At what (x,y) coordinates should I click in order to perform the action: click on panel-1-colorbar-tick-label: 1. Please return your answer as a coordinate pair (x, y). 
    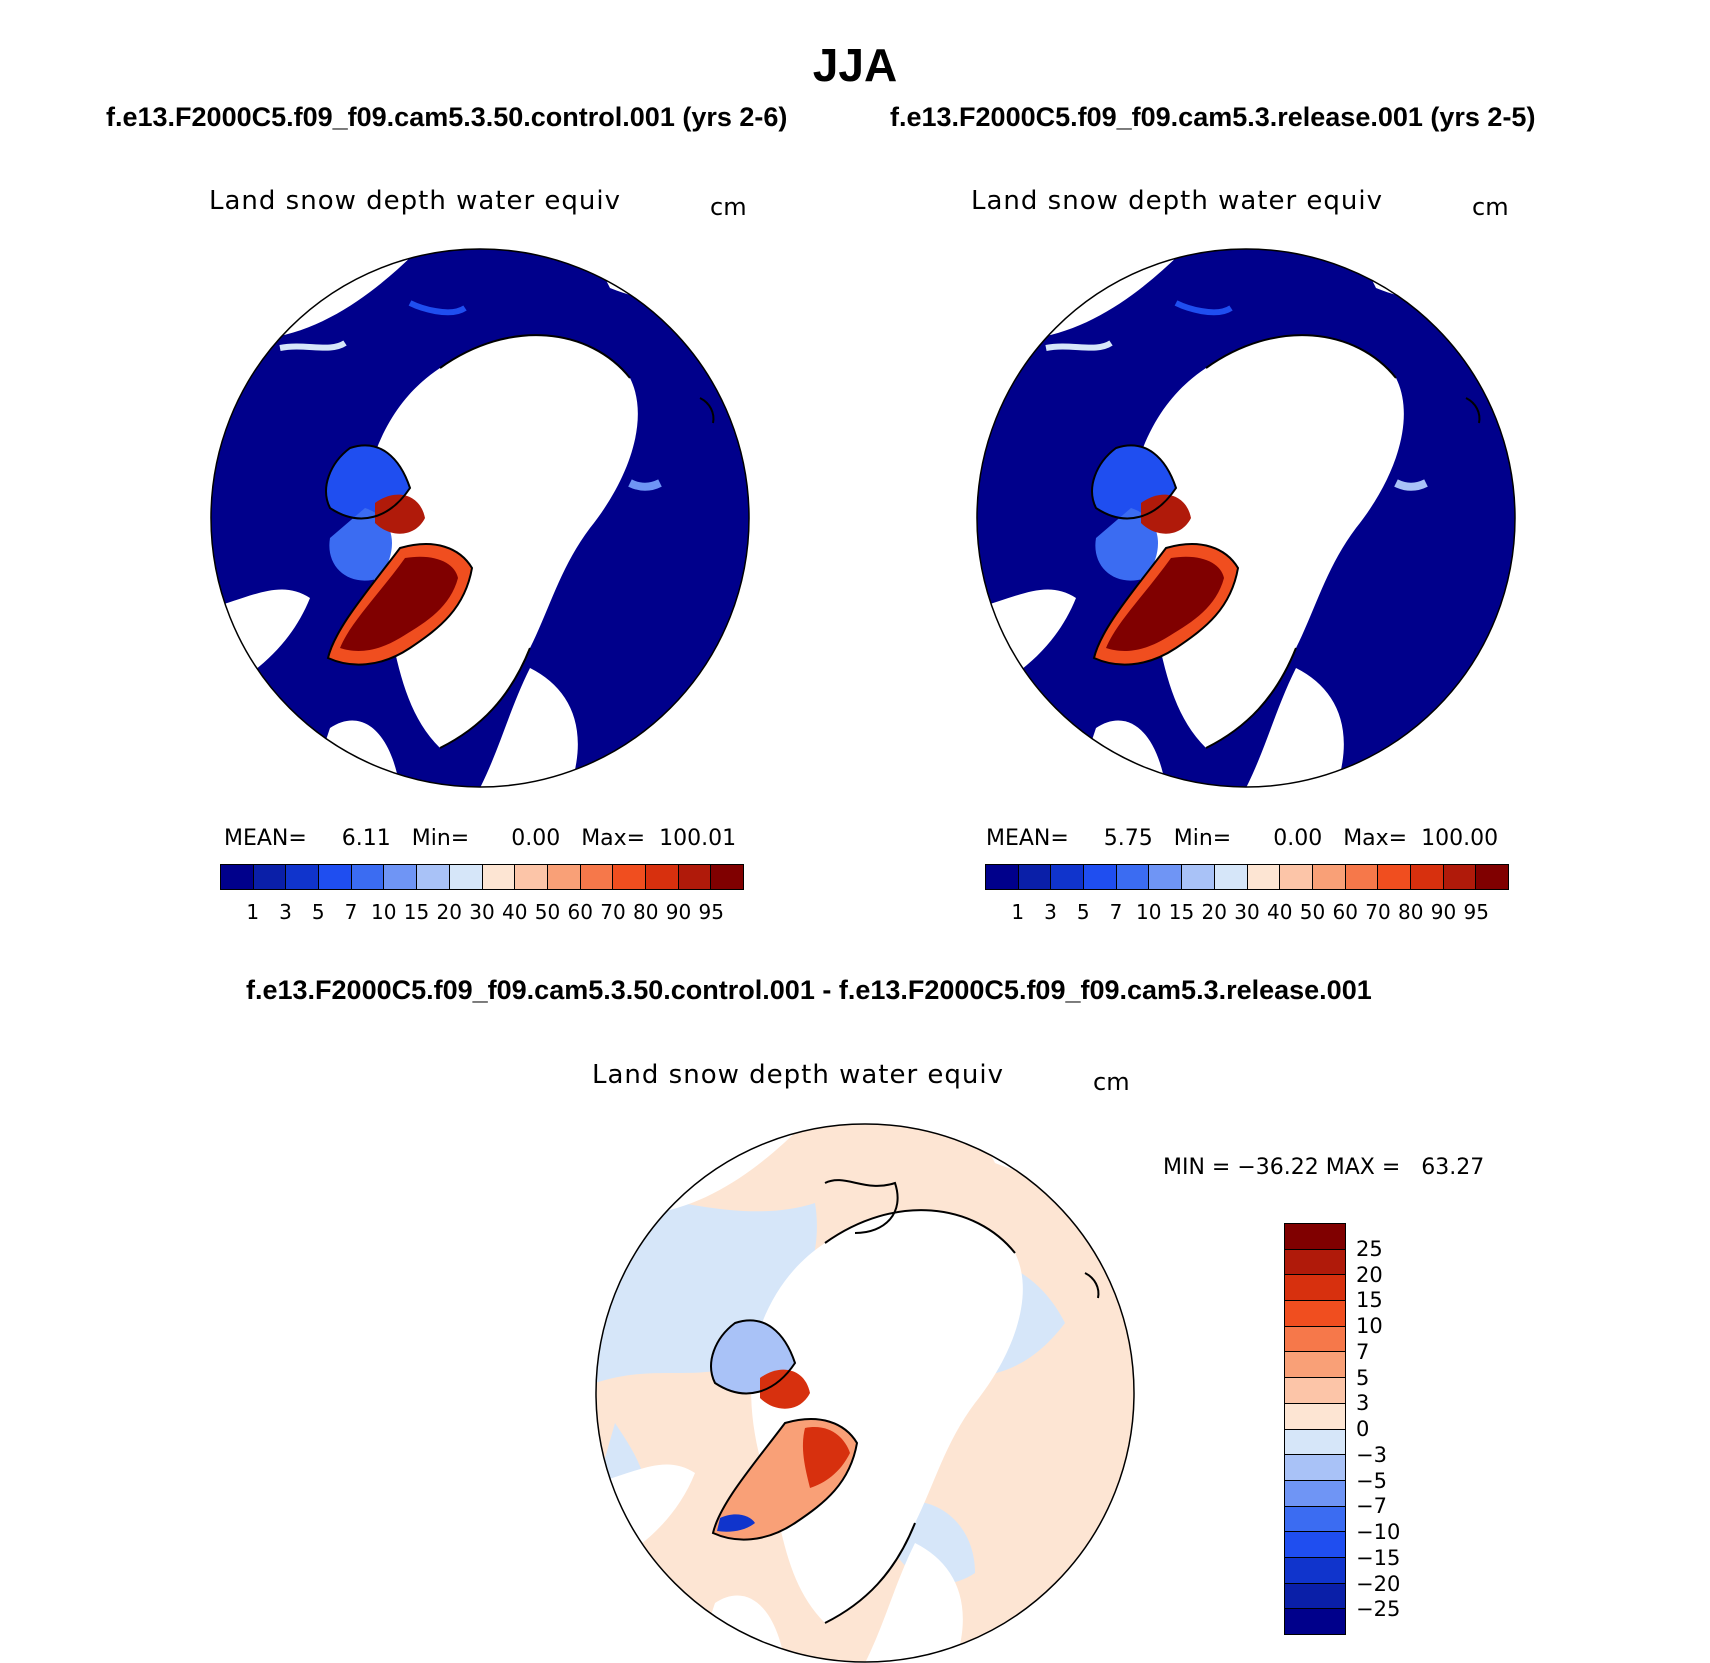
    Looking at the image, I should click on (253, 912).